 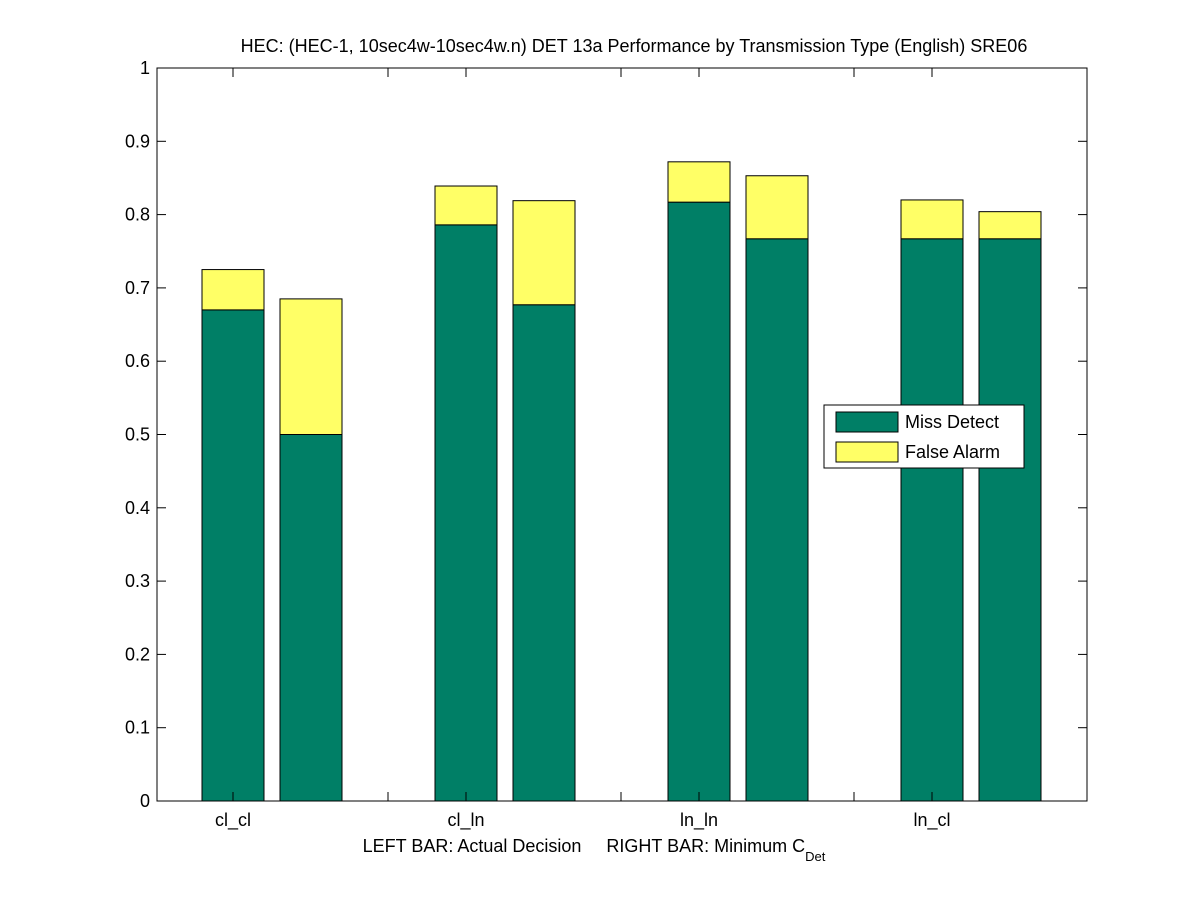 I want to click on y-tick-label: 0.8, so click(x=137, y=215).